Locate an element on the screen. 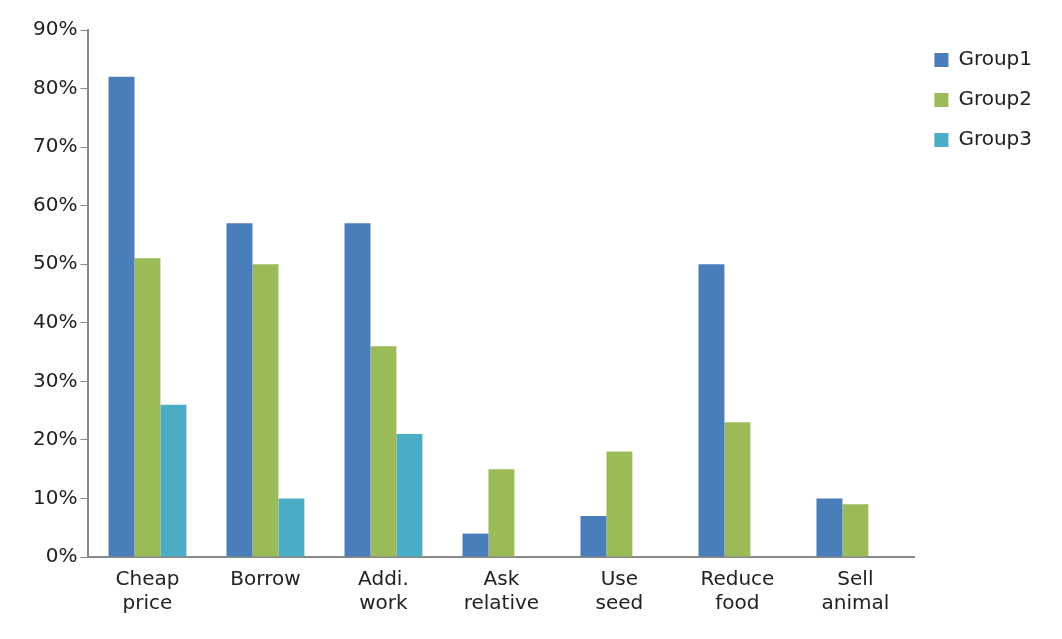 The height and width of the screenshot is (639, 1062). legend-label: Group3 is located at coordinates (995, 138).